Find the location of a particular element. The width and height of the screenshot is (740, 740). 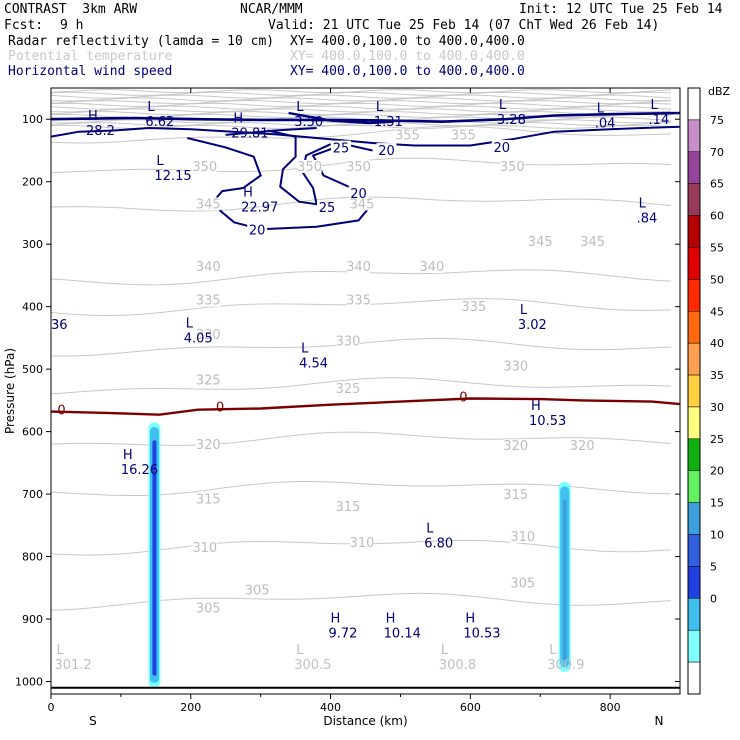

field-3-name: Horizontal wind speed is located at coordinates (90, 71).